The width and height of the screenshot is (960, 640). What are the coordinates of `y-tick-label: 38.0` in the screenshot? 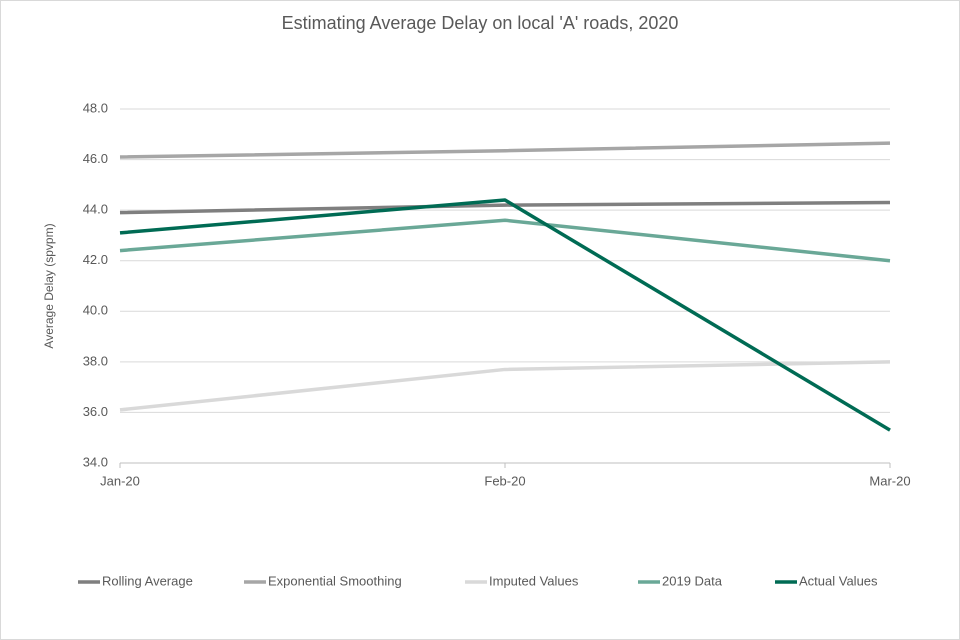 It's located at (95, 360).